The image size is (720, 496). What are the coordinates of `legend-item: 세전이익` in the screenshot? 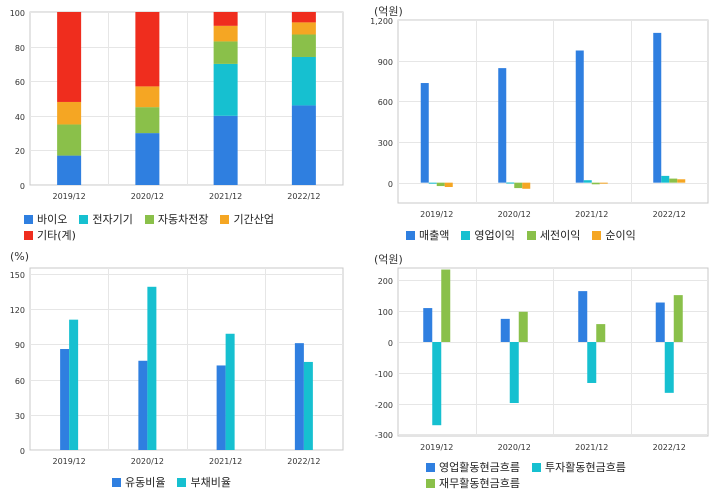 It's located at (553, 235).